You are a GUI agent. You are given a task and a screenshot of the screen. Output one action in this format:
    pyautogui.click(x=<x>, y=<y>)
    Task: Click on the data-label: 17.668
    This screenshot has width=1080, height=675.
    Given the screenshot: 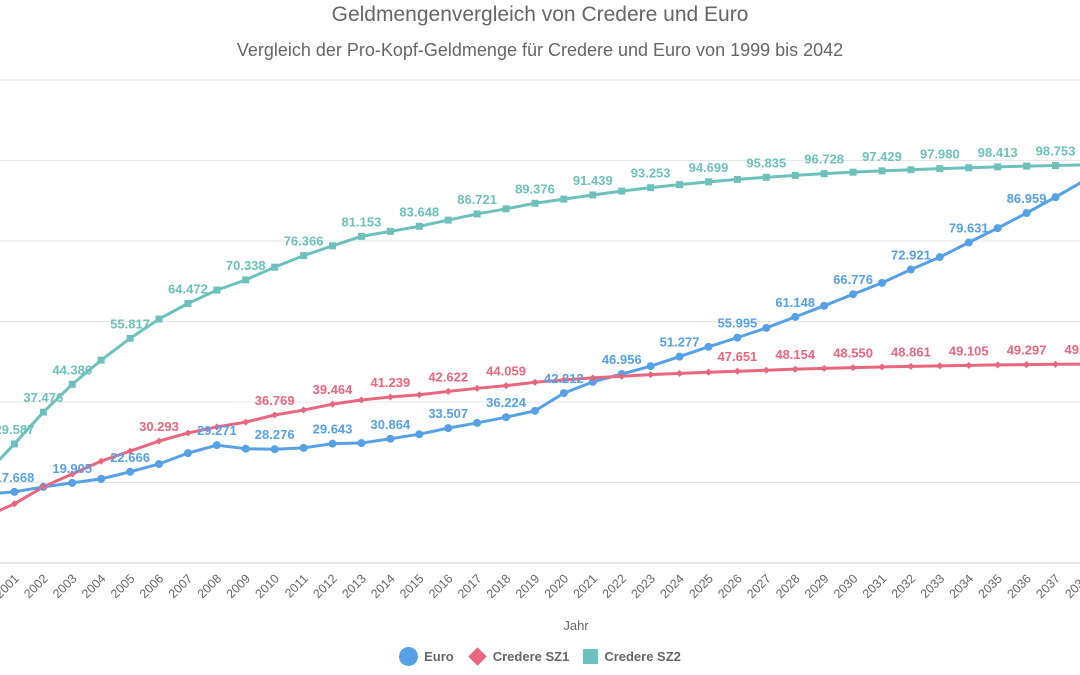 What is the action you would take?
    pyautogui.click(x=17, y=477)
    